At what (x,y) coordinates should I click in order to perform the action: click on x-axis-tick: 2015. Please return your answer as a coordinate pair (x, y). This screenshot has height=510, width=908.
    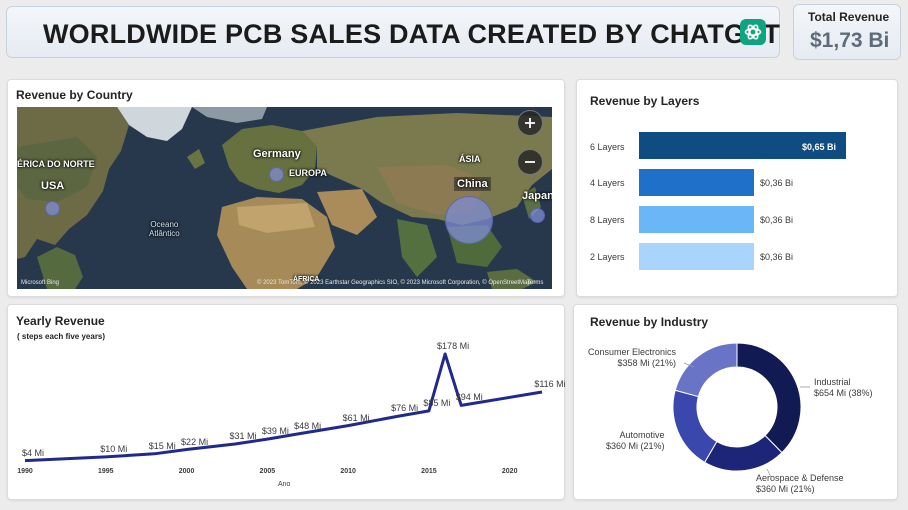
    Looking at the image, I should click on (429, 471).